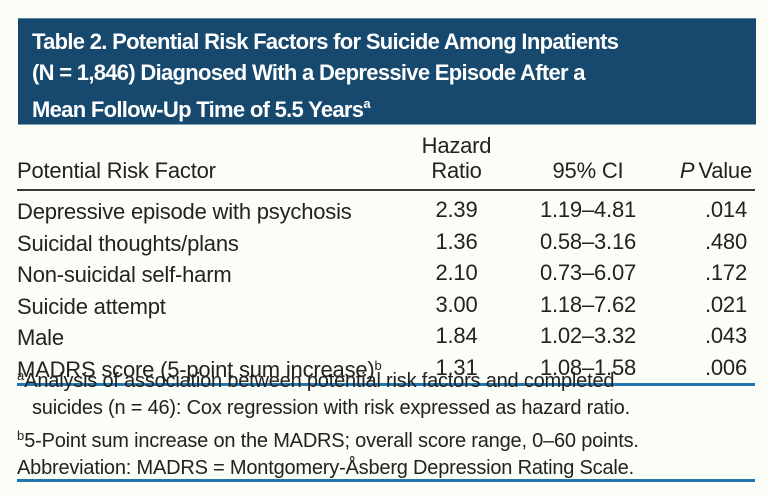  What do you see at coordinates (378, 365) in the screenshot?
I see `footnote-marker: b` at bounding box center [378, 365].